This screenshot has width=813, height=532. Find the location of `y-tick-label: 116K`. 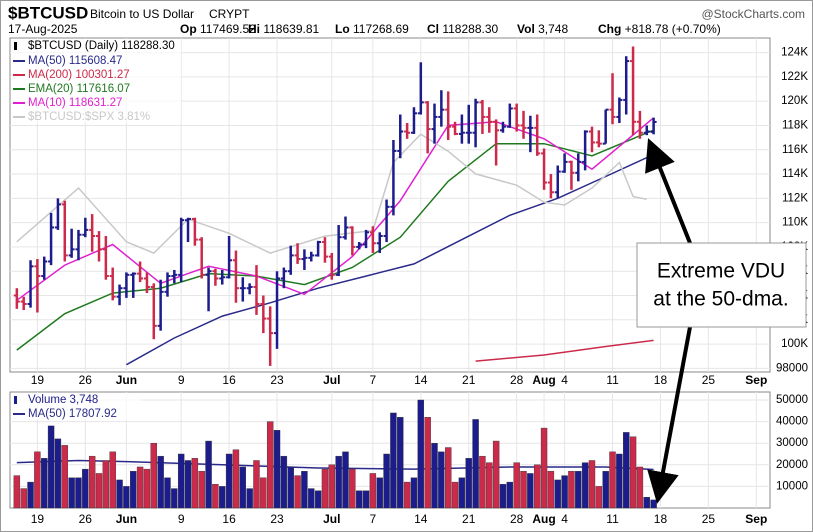

y-tick-label: 116K is located at coordinates (795, 150).